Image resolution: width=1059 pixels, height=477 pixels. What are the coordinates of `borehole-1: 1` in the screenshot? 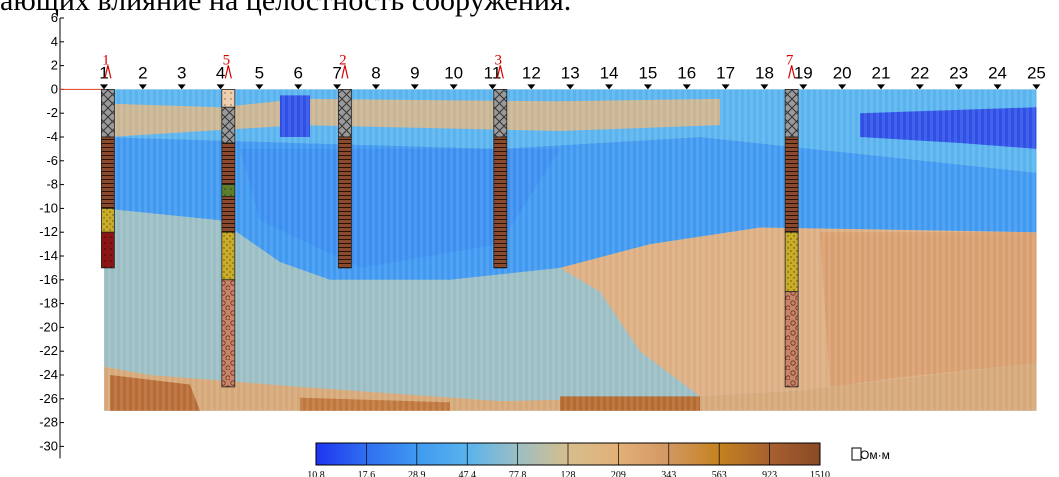 It's located at (107, 160).